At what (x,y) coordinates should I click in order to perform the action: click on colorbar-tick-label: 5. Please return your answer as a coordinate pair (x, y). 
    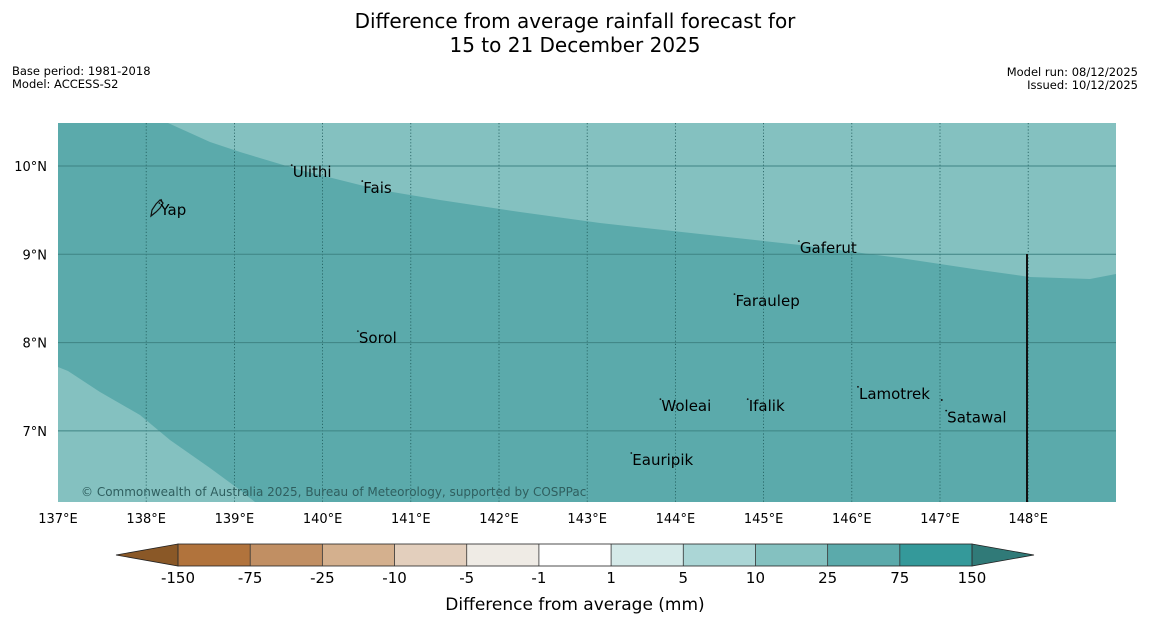
    Looking at the image, I should click on (683, 578).